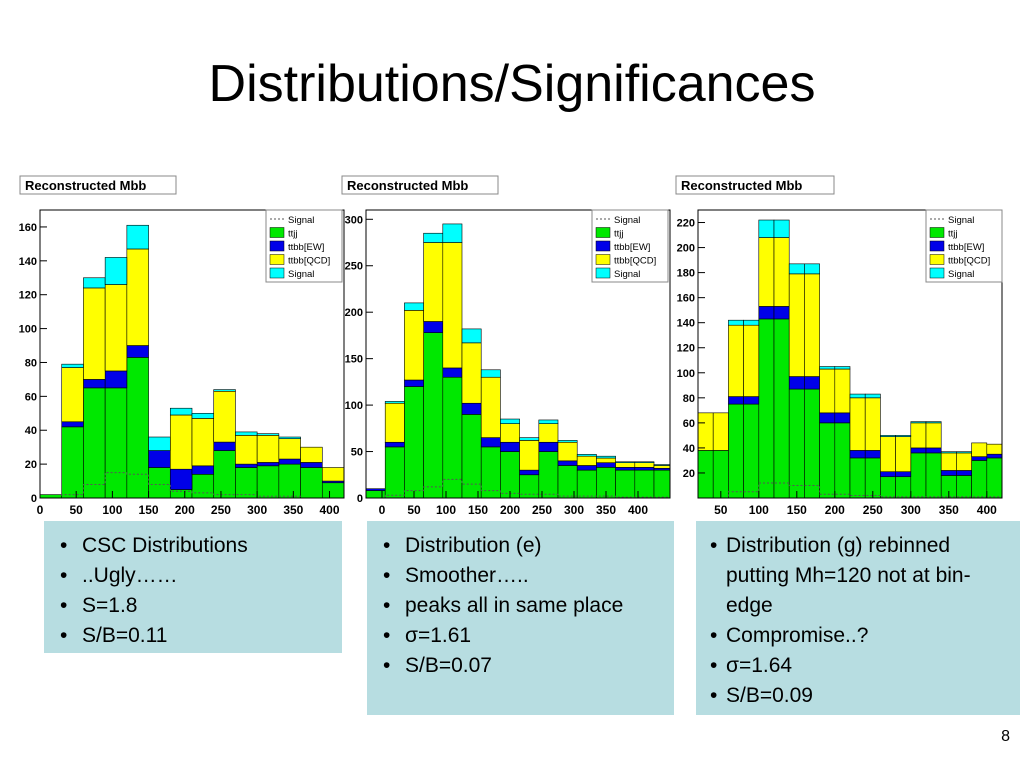 The width and height of the screenshot is (1024, 768). I want to click on note-item: Smoother….., so click(521, 576).